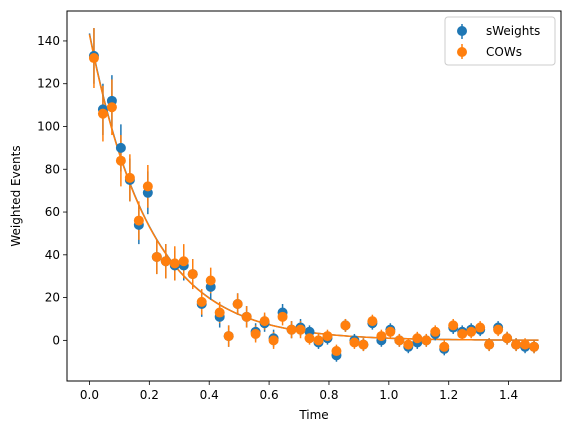  Describe the element at coordinates (209, 395) in the screenshot. I see `x-tick-label: 0.4` at that location.